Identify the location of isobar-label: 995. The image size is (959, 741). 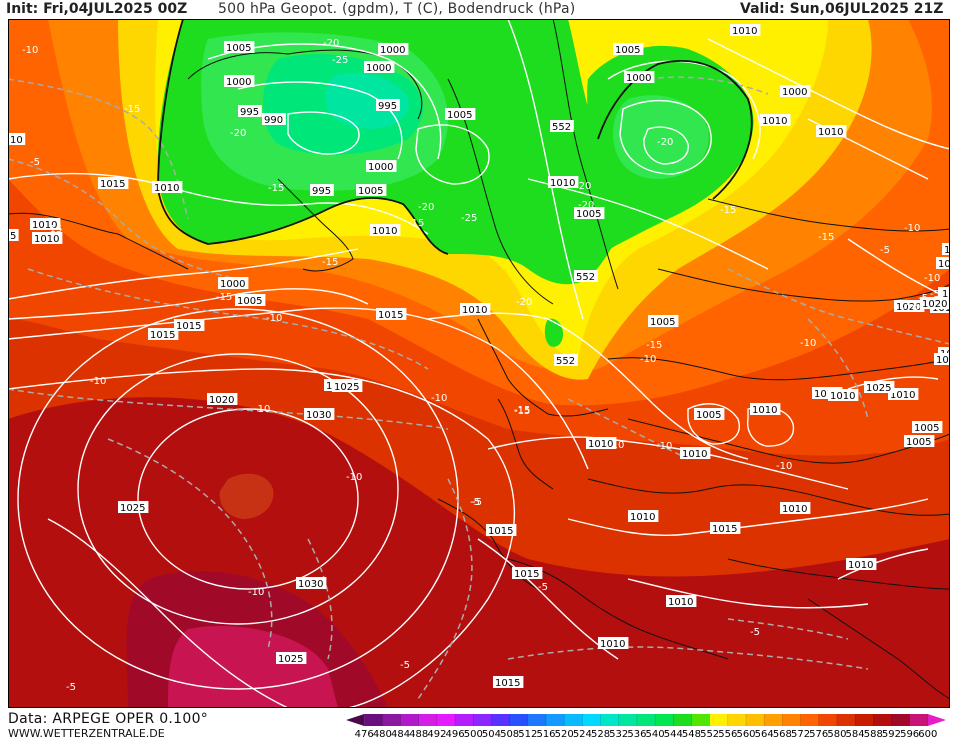
(322, 190).